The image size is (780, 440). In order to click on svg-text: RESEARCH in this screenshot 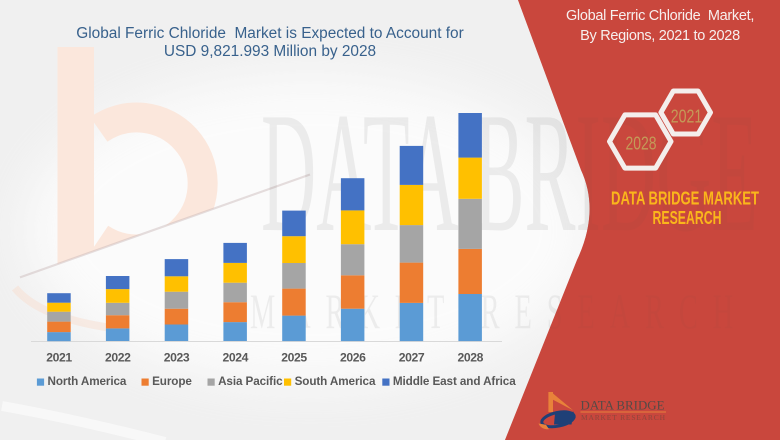, I will do `click(687, 218)`.